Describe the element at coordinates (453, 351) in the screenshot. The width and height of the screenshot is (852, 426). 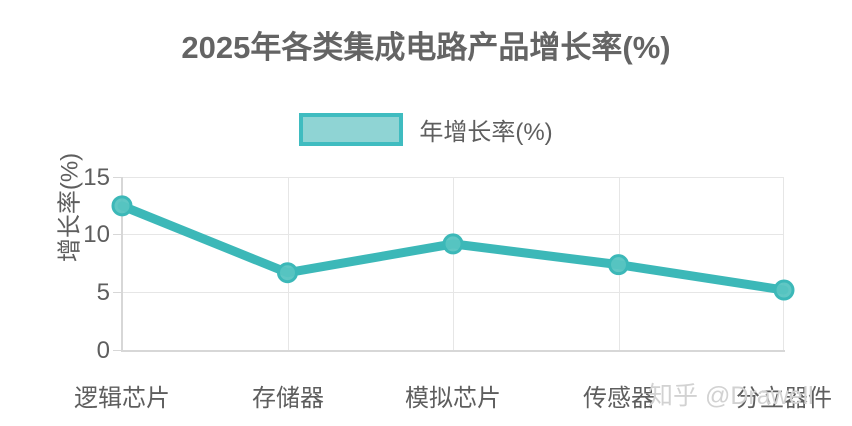
I see `x-axis-line` at that location.